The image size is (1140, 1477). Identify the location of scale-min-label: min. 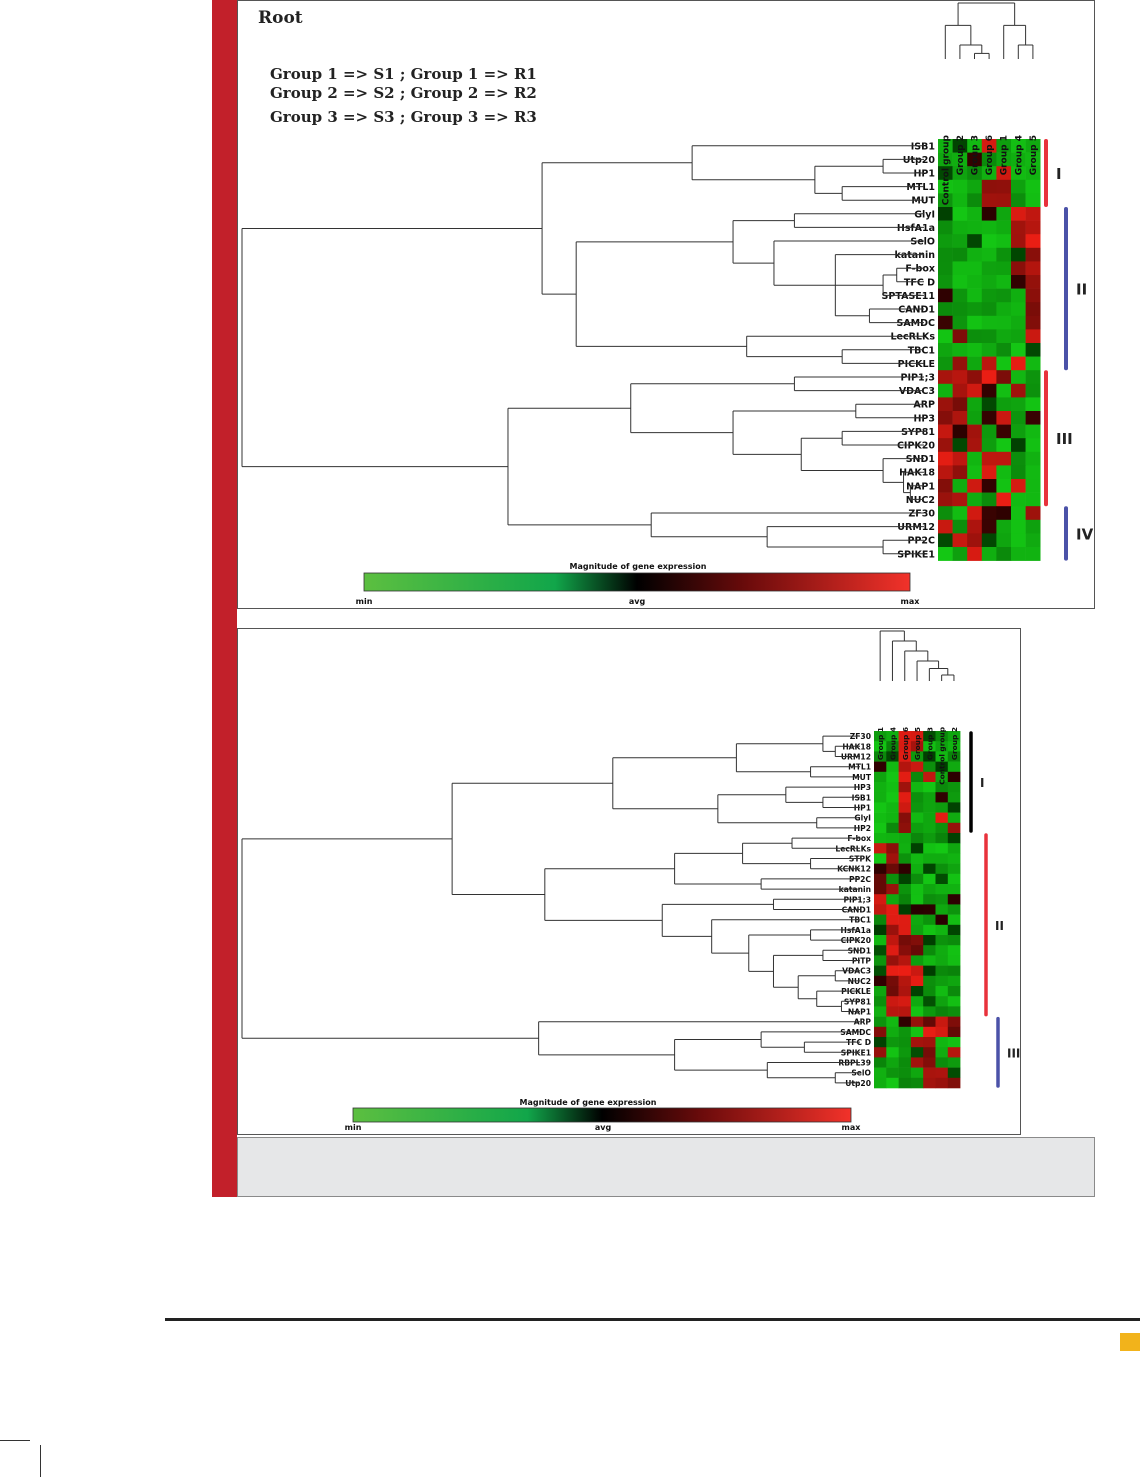
(353, 1127).